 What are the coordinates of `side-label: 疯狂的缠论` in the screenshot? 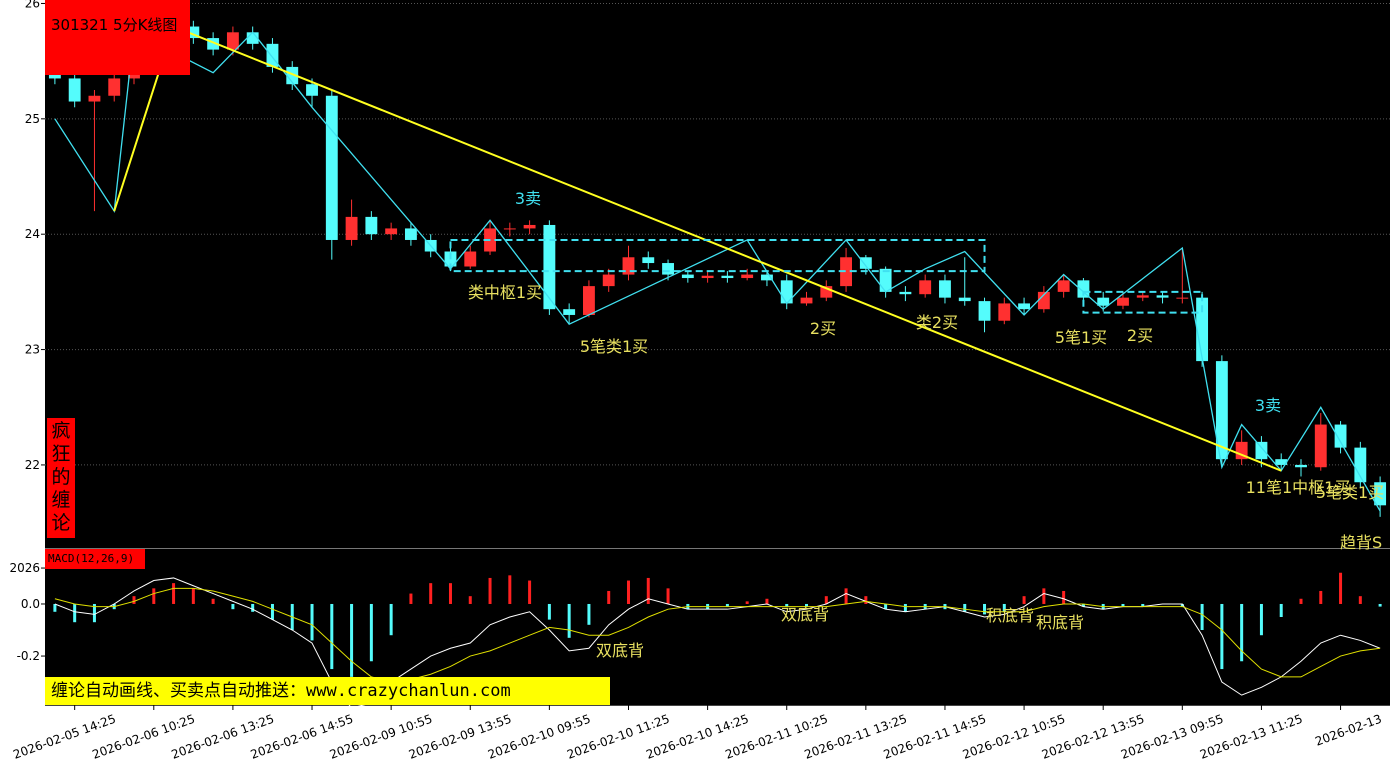 It's located at (61, 478).